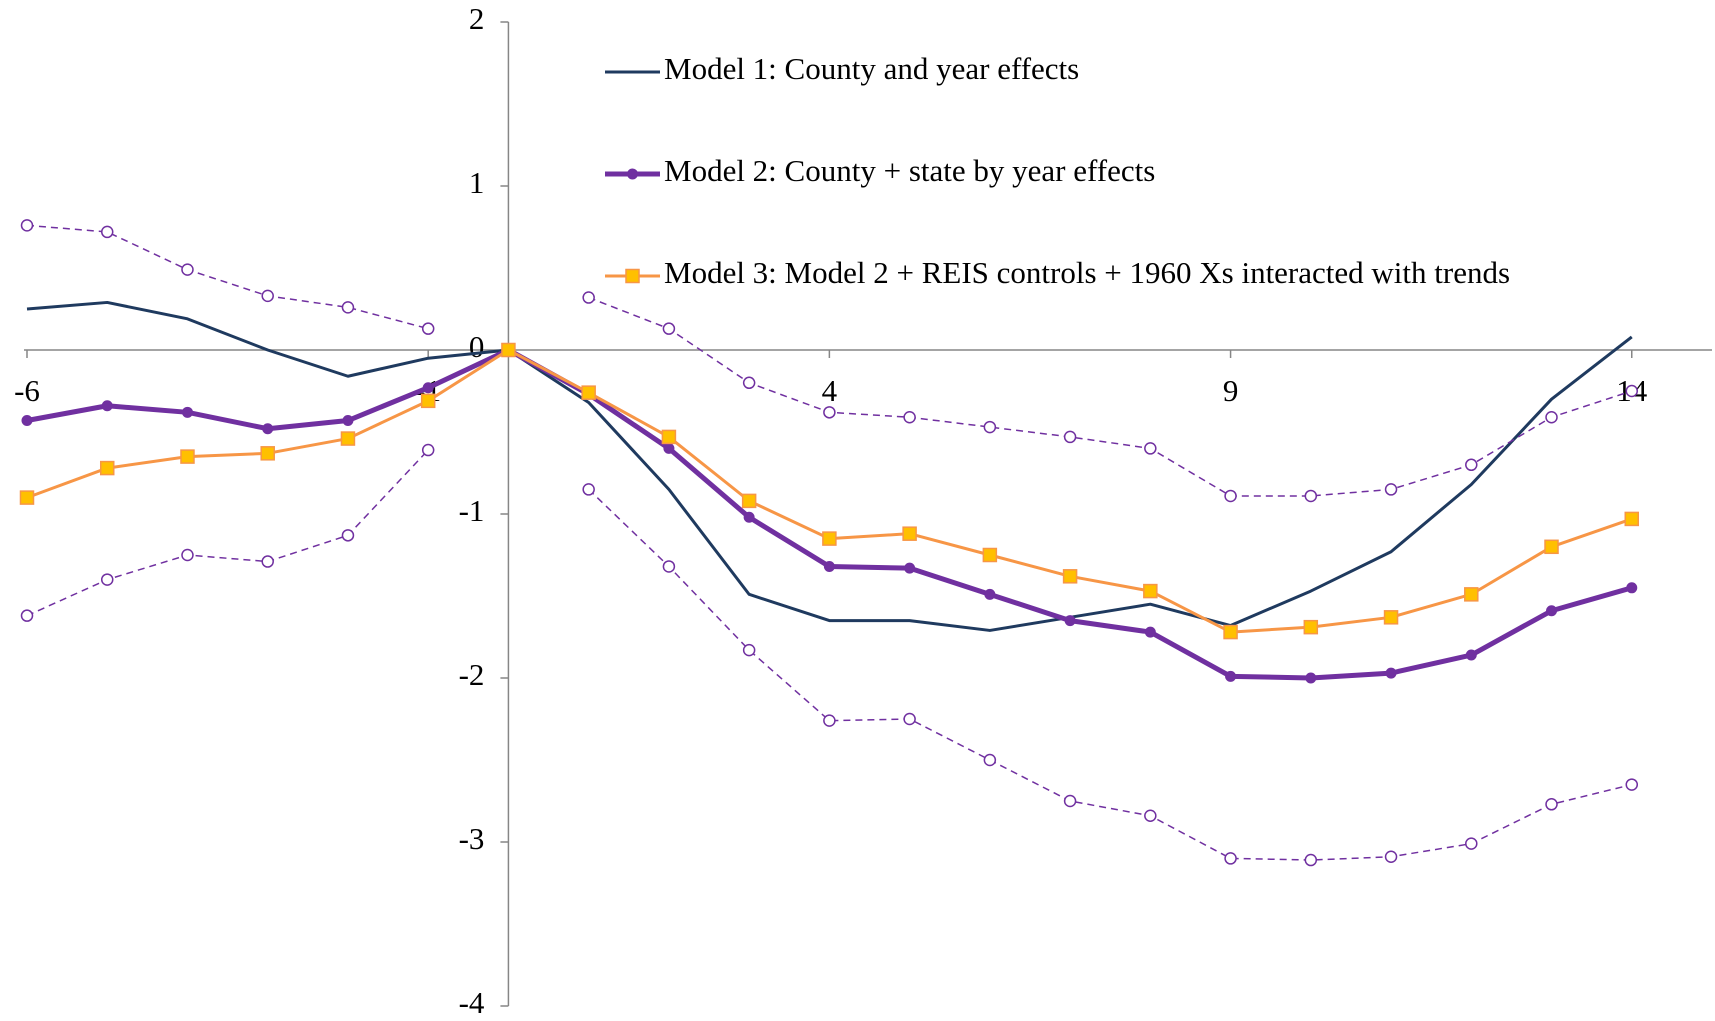 The width and height of the screenshot is (1715, 1021). Describe the element at coordinates (871, 68) in the screenshot. I see `legend-label: Model 1: County and year effects` at that location.